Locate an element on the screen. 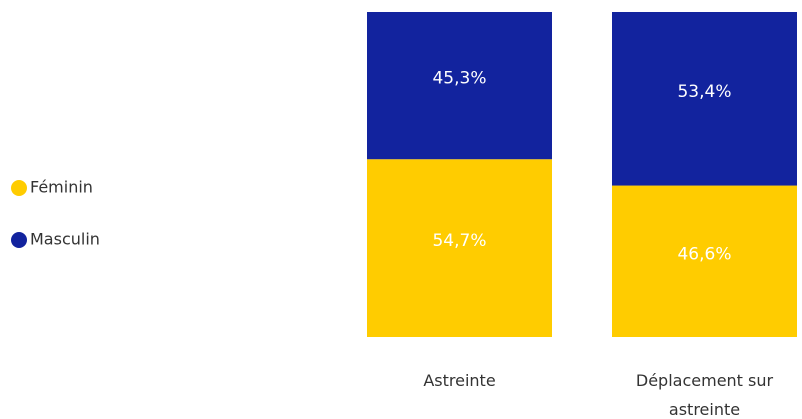  data-label: 54,7% is located at coordinates (459, 241).